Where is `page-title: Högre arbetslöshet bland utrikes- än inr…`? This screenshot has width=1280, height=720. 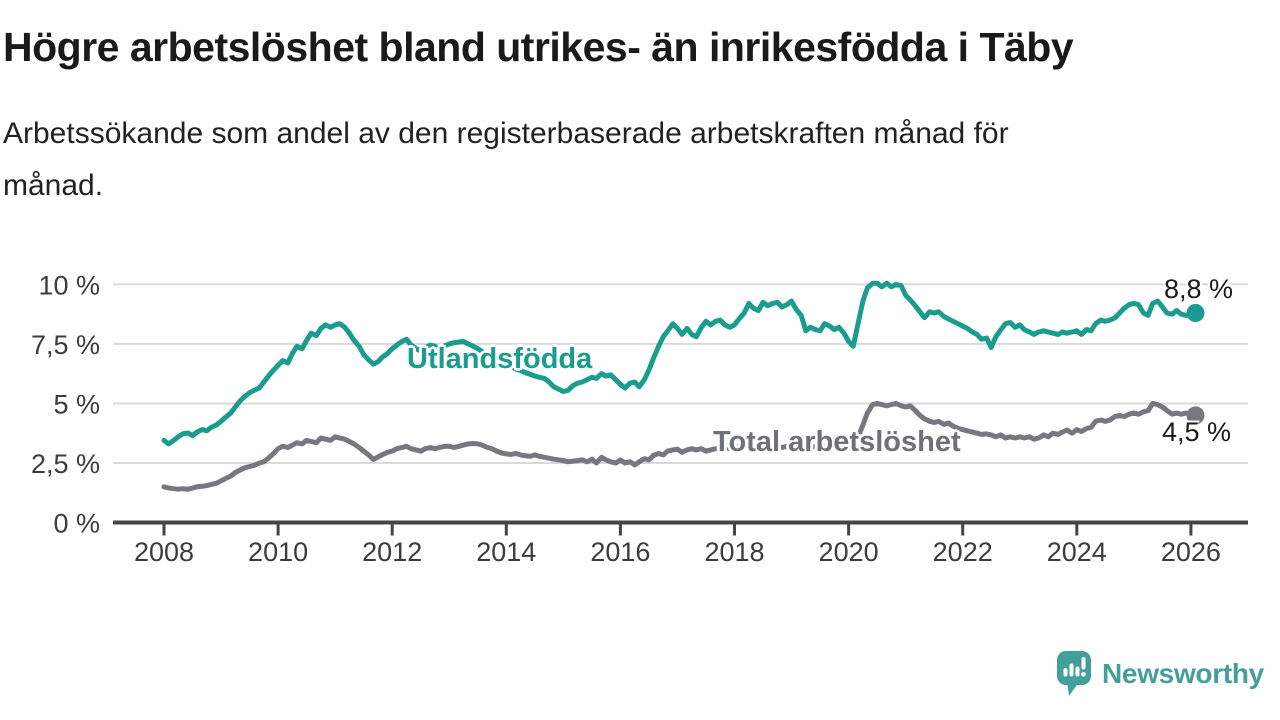
page-title: Högre arbetslöshet bland utrikes- än inr… is located at coordinates (538, 47).